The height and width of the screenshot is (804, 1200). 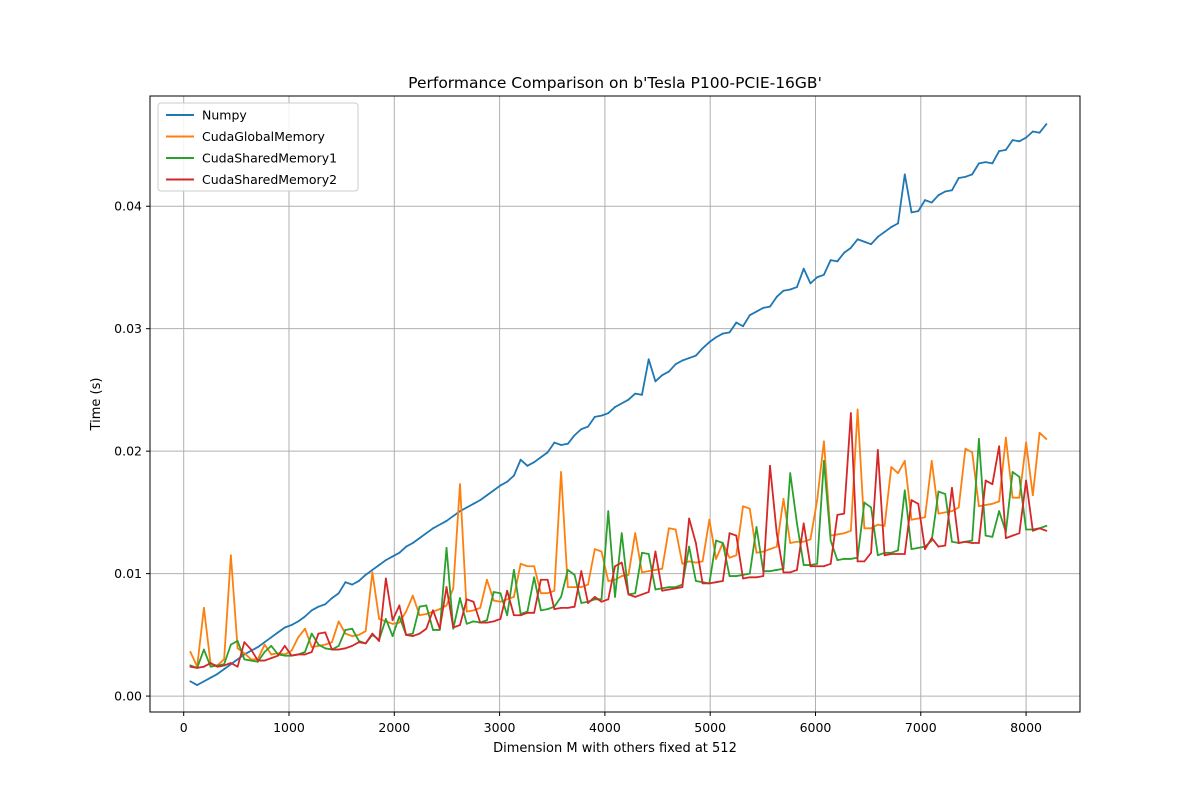 What do you see at coordinates (251, 158) in the screenshot?
I see `legend-item: CudaSharedMemory1` at bounding box center [251, 158].